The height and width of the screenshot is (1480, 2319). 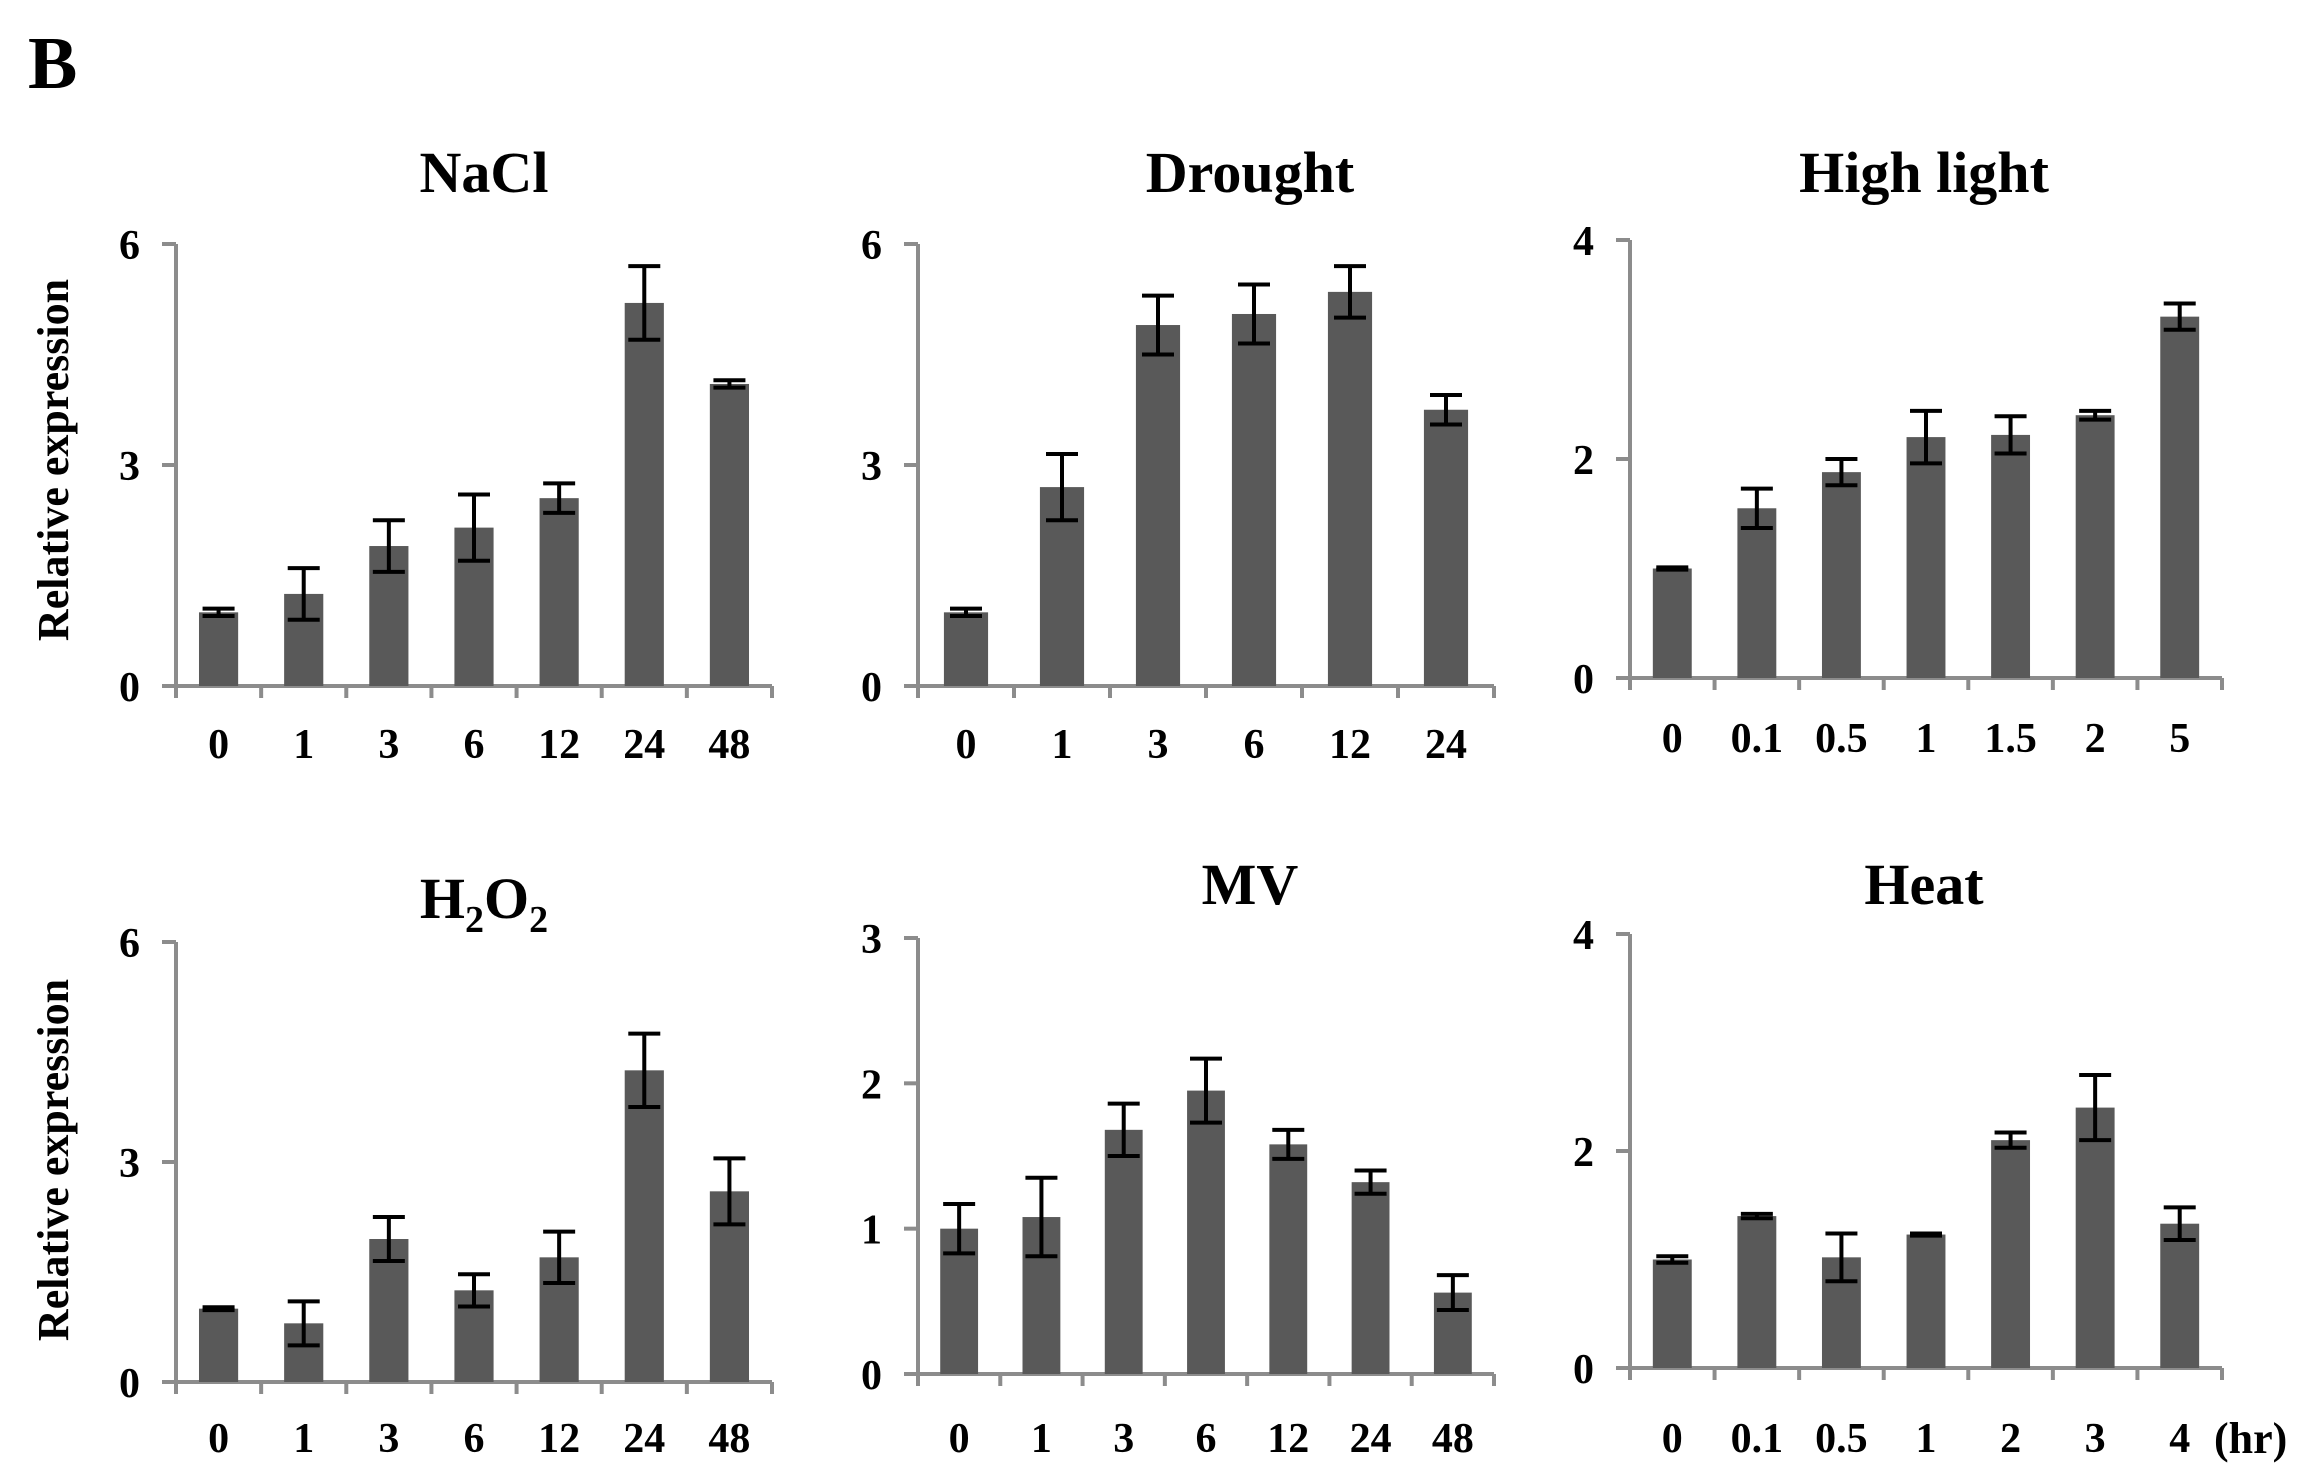 I want to click on unit-label: (hr), so click(x=2250, y=1438).